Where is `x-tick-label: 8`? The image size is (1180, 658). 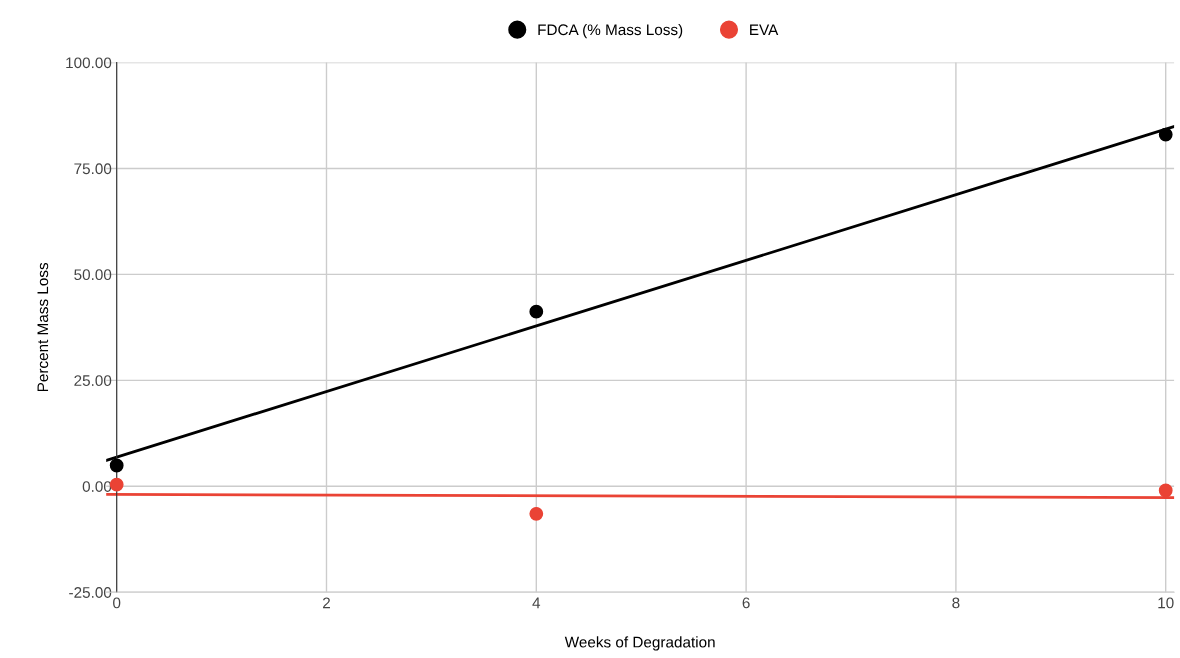 x-tick-label: 8 is located at coordinates (956, 603).